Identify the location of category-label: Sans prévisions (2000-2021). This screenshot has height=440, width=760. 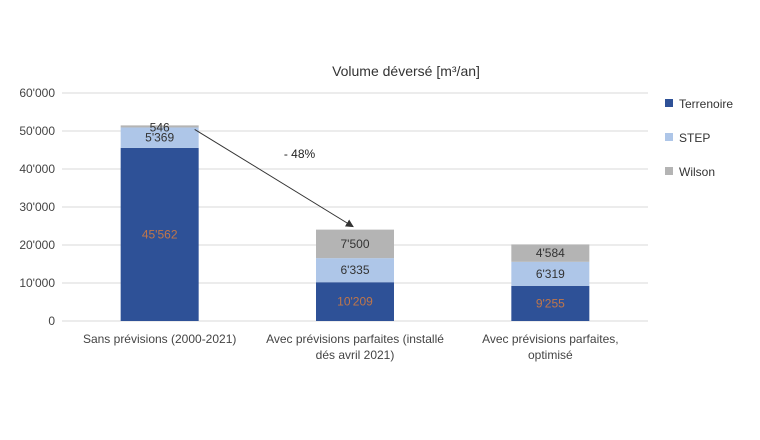
(159, 339).